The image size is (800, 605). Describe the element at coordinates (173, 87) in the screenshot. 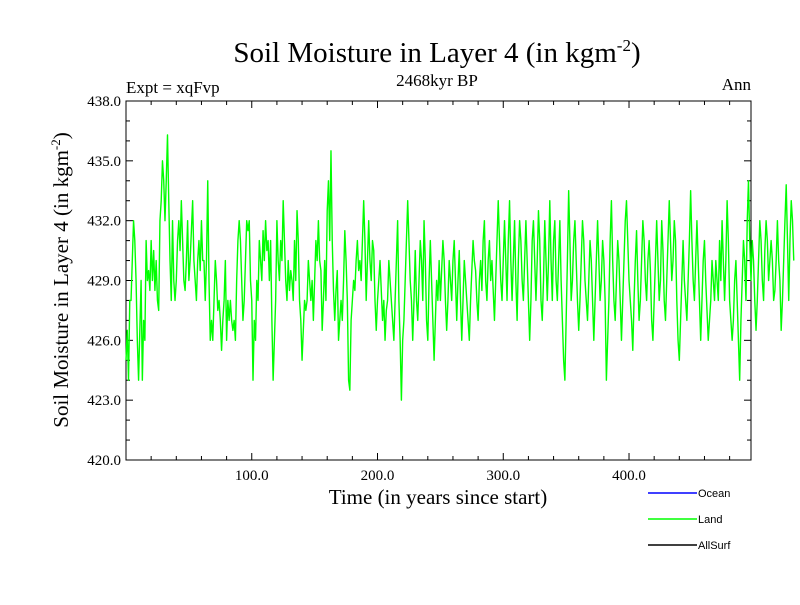

I see `experiment-label: Expt = xqFvp` at that location.